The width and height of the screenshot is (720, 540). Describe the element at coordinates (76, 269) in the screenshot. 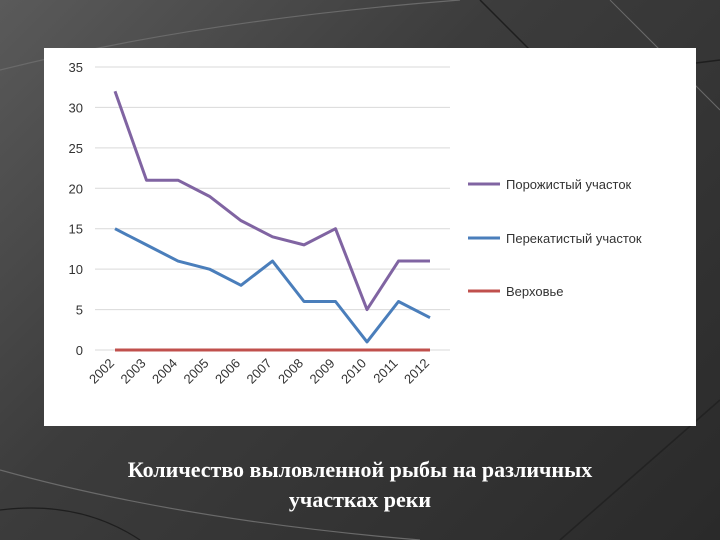

I see `y-tick-label: 10` at that location.